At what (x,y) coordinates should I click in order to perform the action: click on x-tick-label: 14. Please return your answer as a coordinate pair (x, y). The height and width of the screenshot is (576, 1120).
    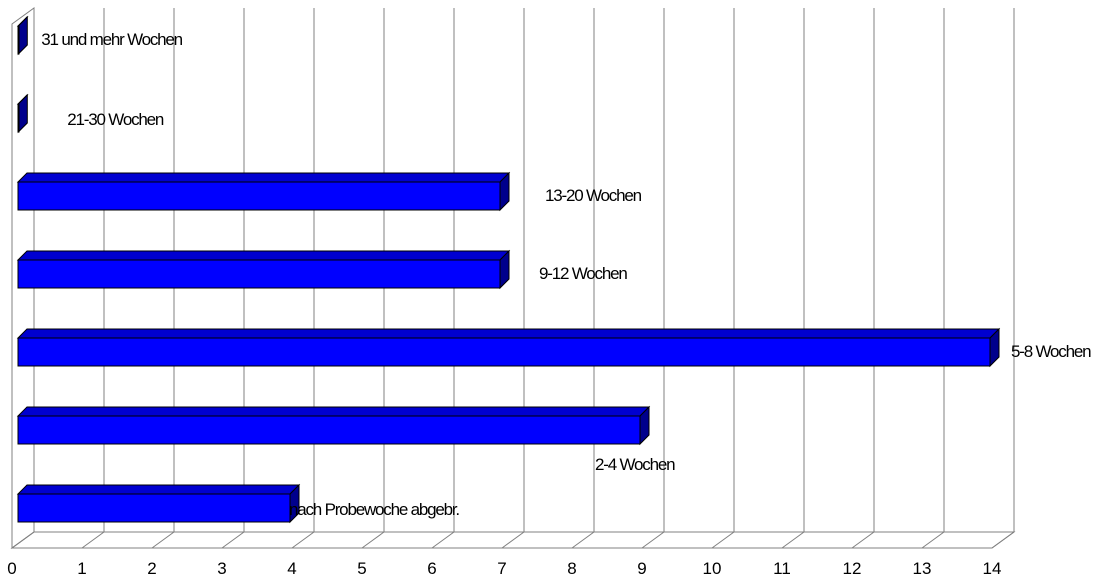
    Looking at the image, I should click on (992, 567).